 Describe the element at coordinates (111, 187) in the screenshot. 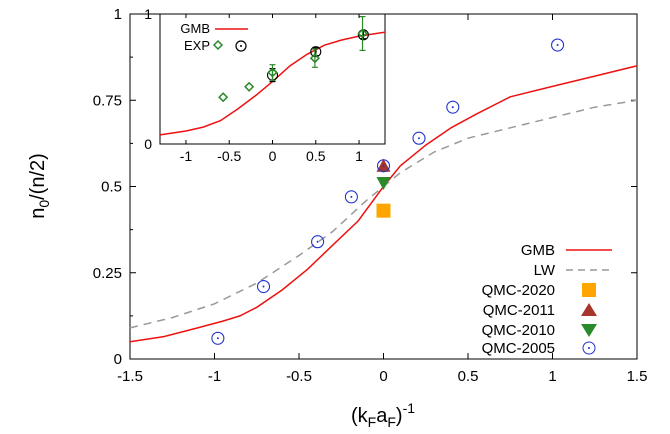

I see `main-y-tick-label: 0.5` at that location.